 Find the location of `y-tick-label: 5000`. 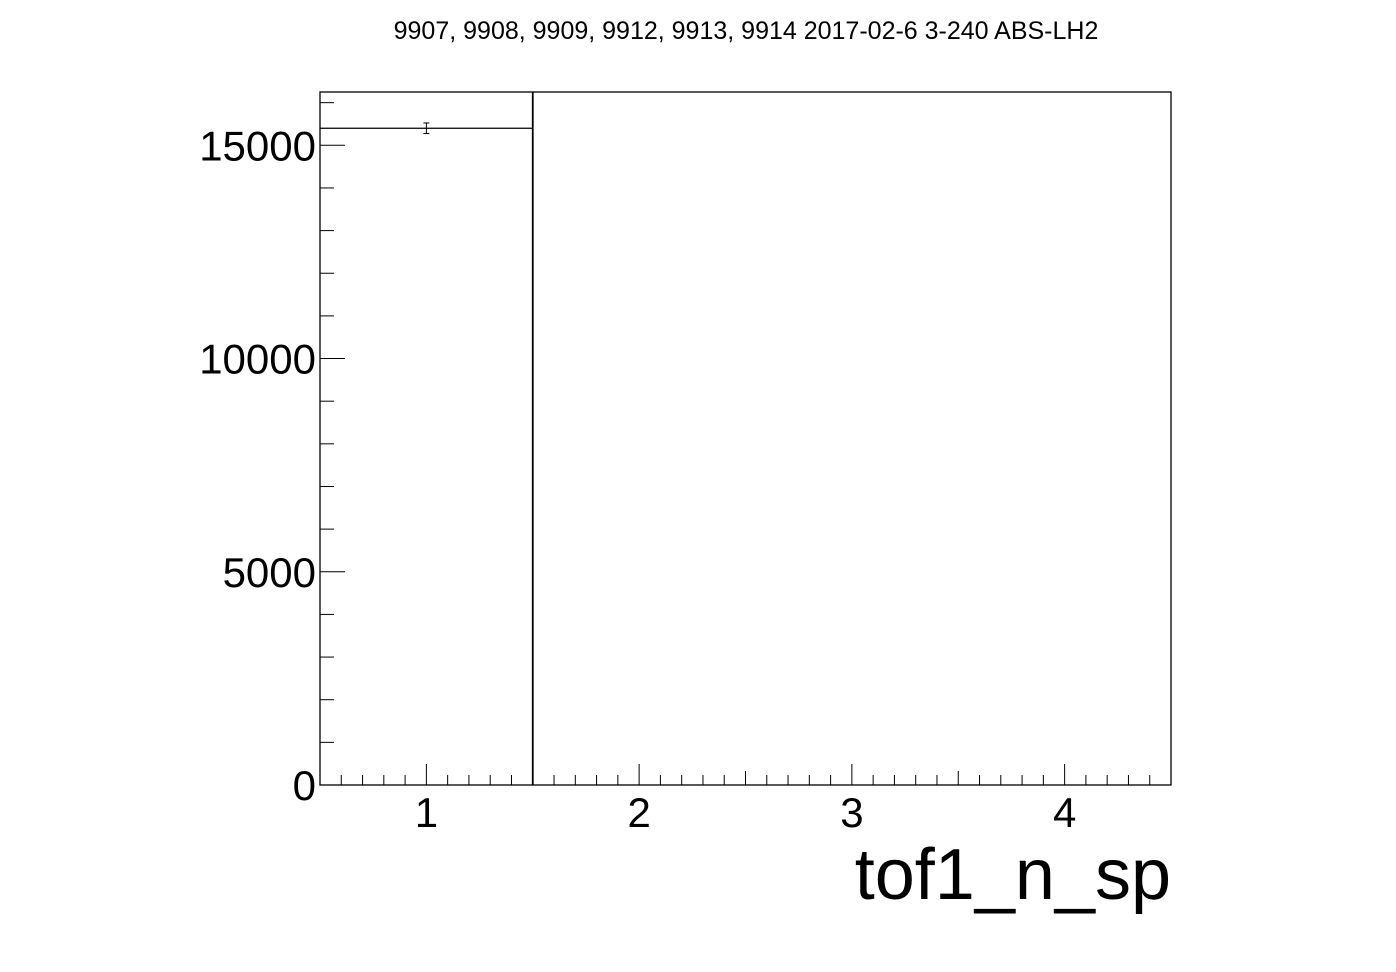

y-tick-label: 5000 is located at coordinates (269, 572).